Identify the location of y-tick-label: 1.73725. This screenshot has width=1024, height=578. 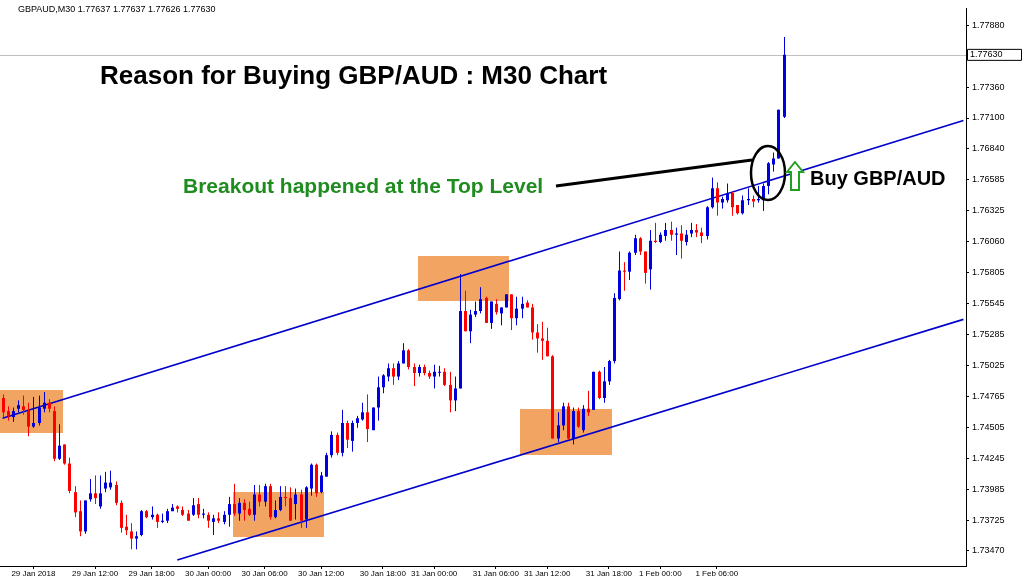
(988, 519).